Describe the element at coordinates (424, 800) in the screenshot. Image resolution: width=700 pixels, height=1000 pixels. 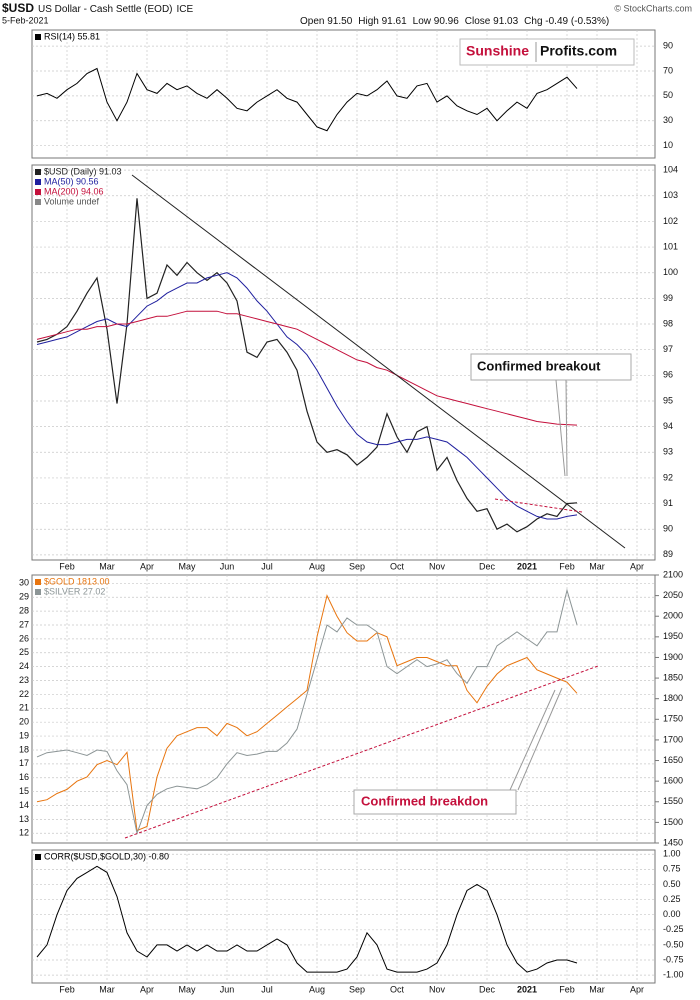
I see `annotation: Confirmed breakdon` at that location.